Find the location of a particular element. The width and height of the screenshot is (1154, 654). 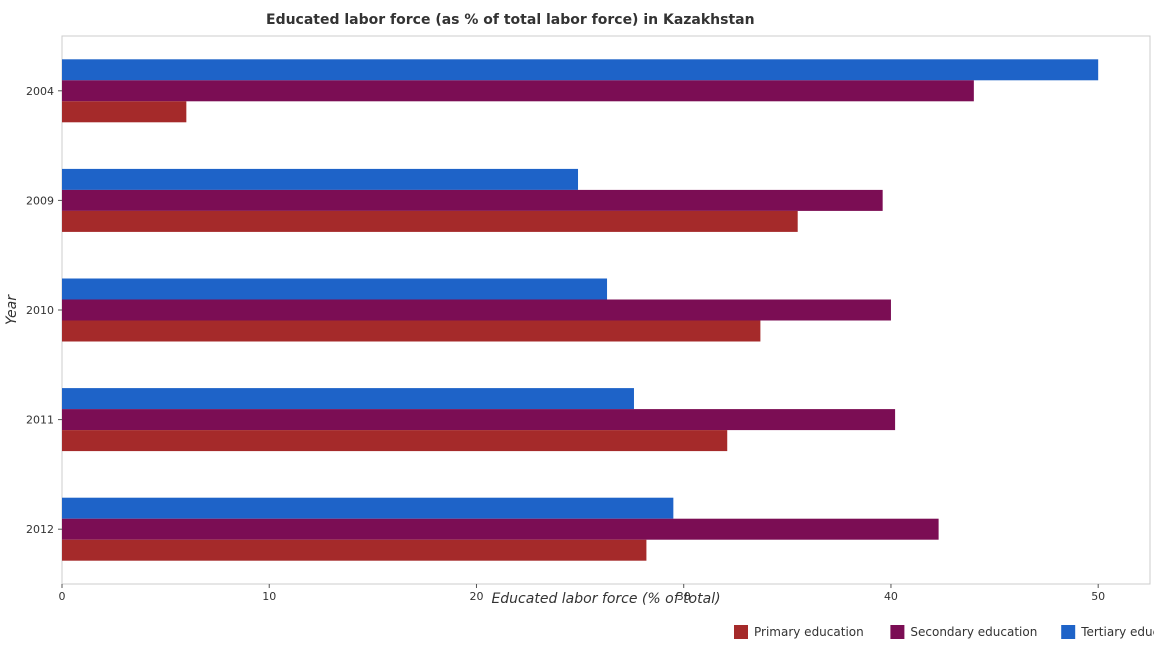

y-axis: 2004 2009 2010 2011 2012 is located at coordinates (44, 310).